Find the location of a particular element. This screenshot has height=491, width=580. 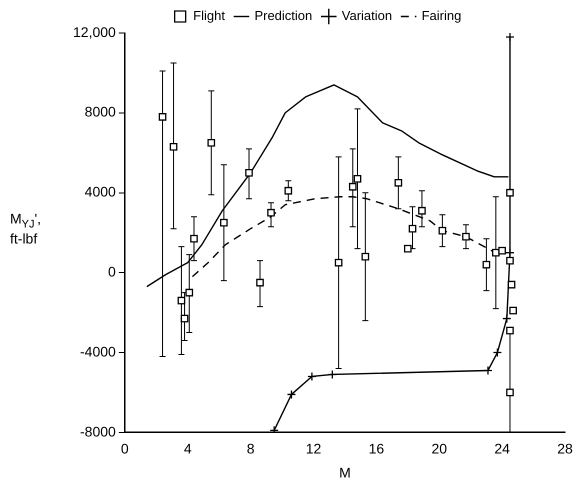

x-tick-label: 28 is located at coordinates (565, 448).